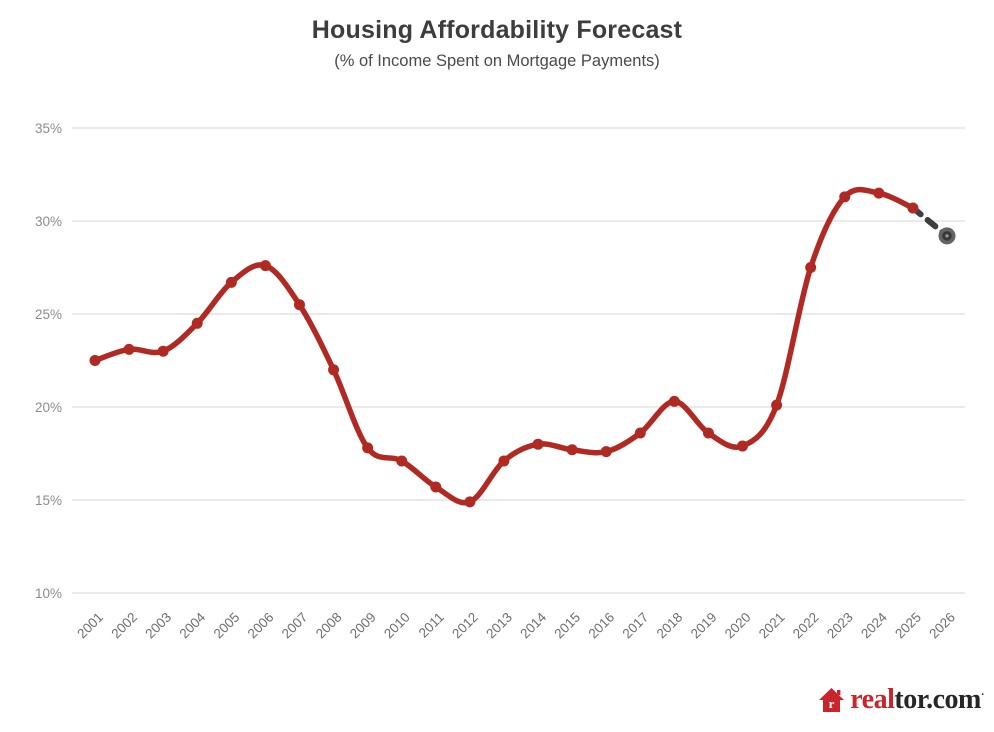 This screenshot has width=994, height=732. What do you see at coordinates (48, 500) in the screenshot?
I see `y-tick-label: 15%` at bounding box center [48, 500].